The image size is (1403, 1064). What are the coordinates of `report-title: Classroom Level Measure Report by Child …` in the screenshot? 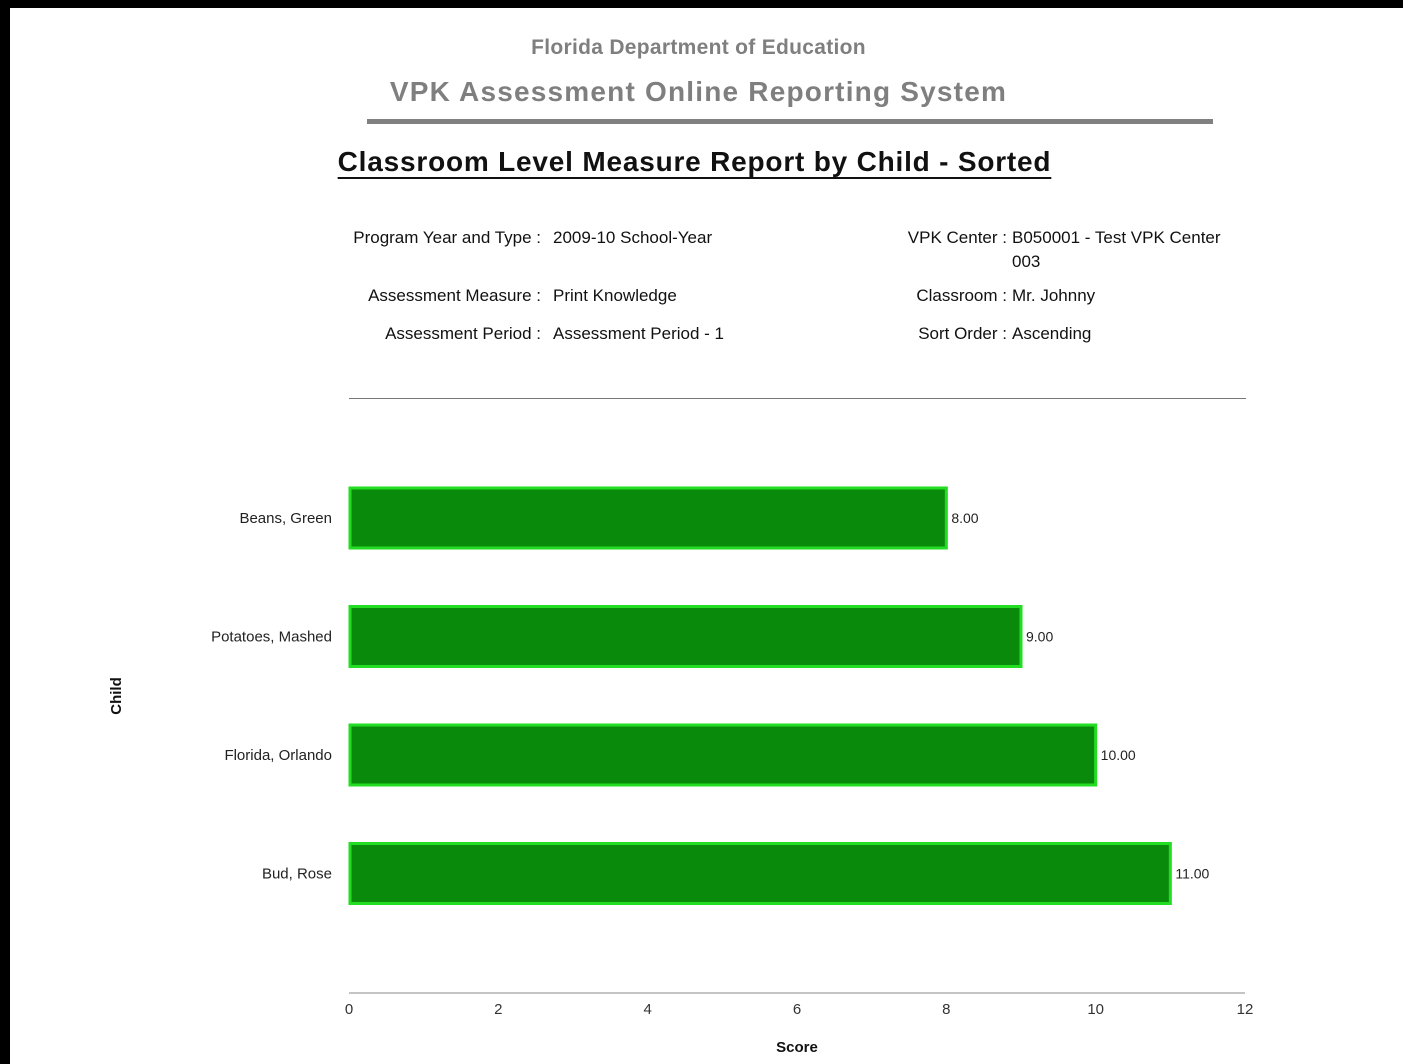 It's located at (706, 162).